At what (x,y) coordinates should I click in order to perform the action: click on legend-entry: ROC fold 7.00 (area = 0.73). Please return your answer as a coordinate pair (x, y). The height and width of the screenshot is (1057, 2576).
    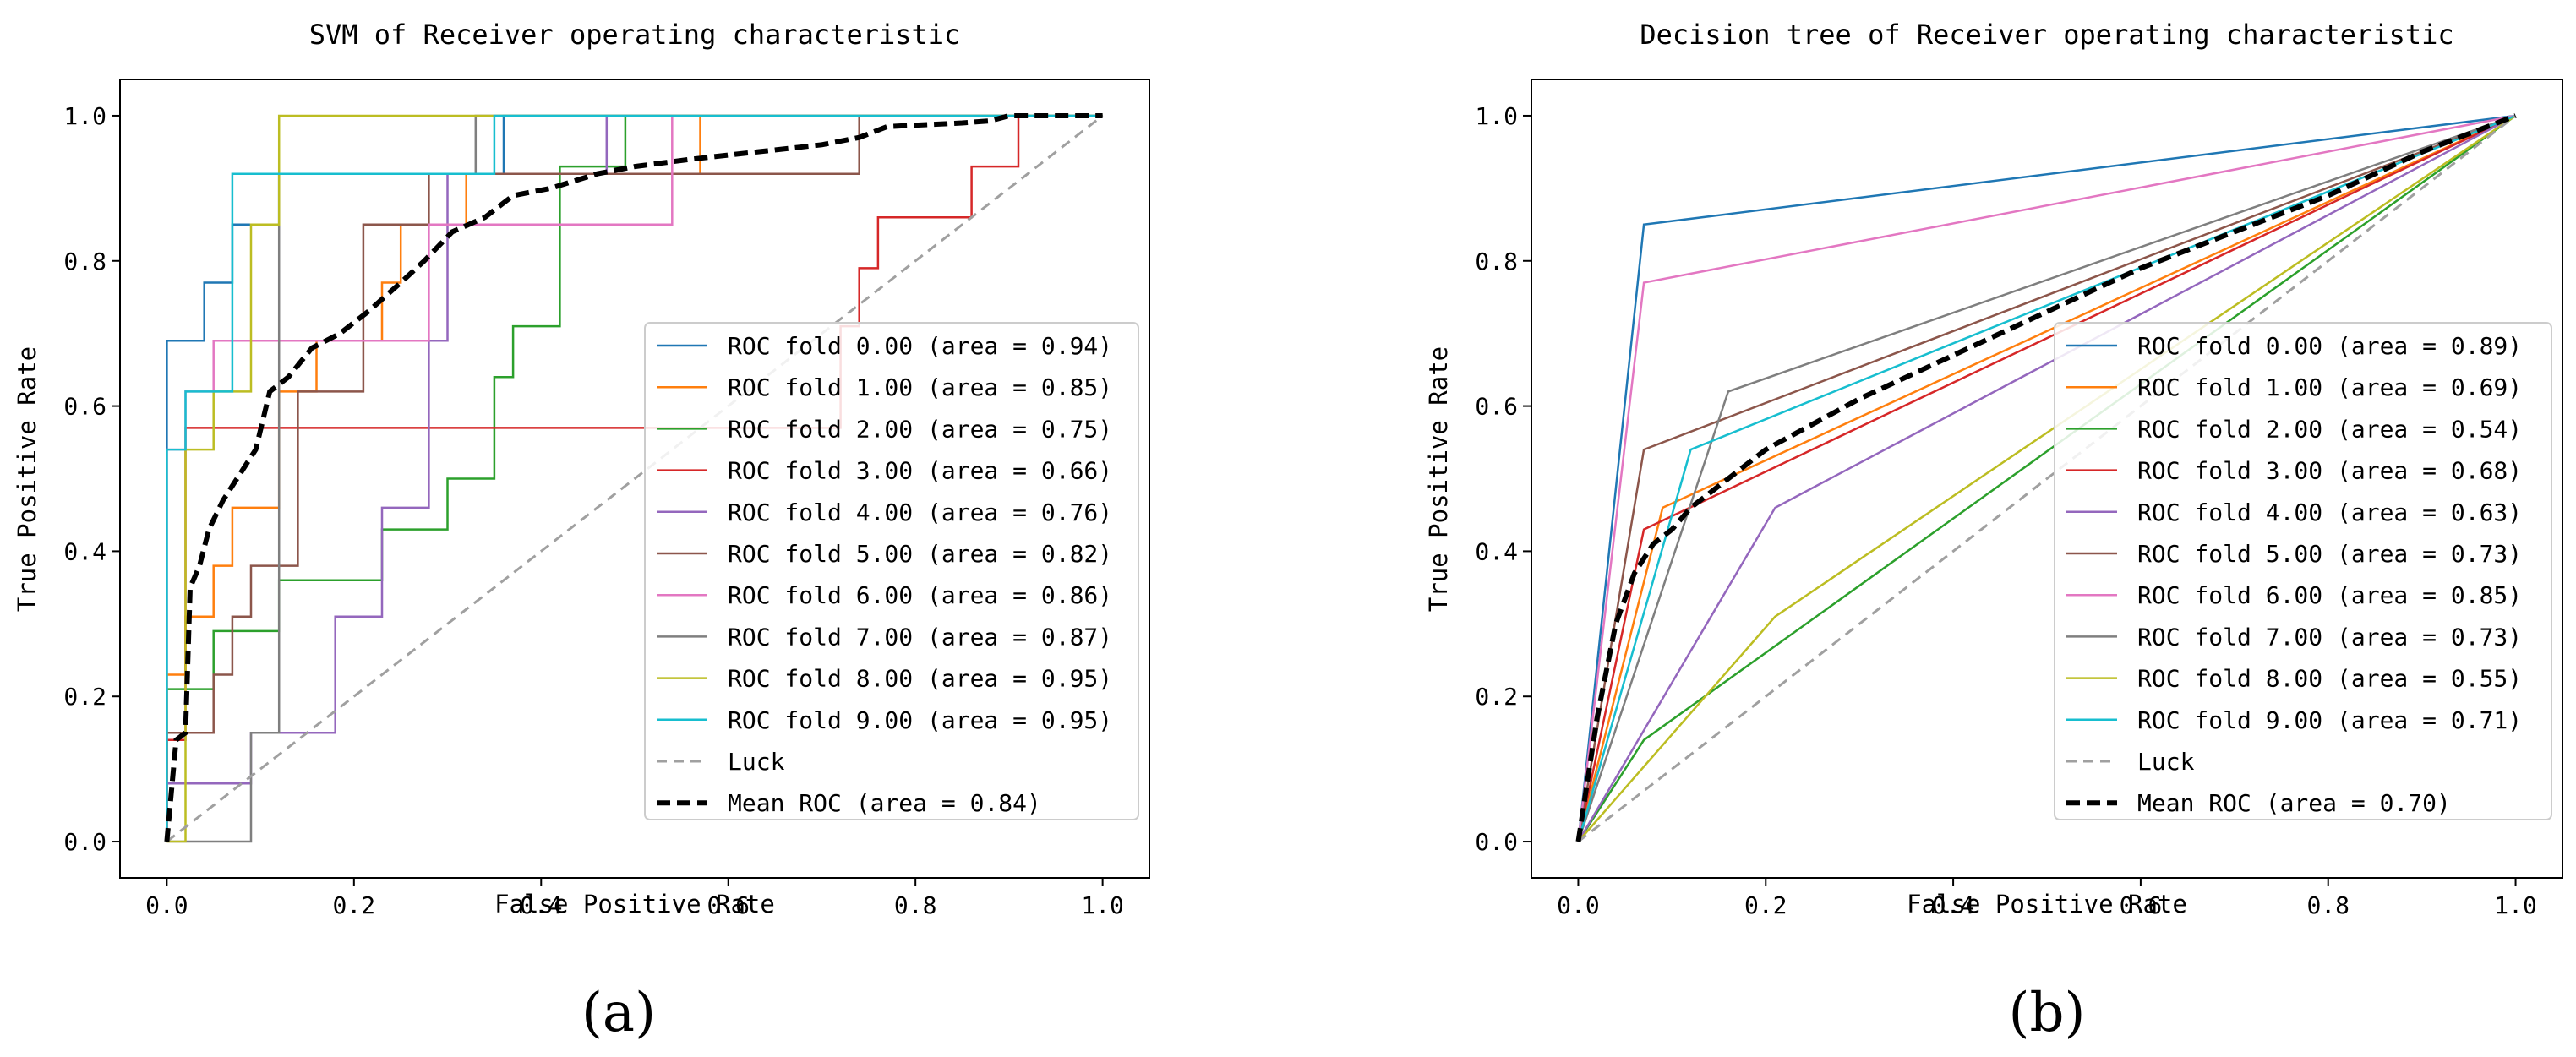
    Looking at the image, I should click on (2329, 637).